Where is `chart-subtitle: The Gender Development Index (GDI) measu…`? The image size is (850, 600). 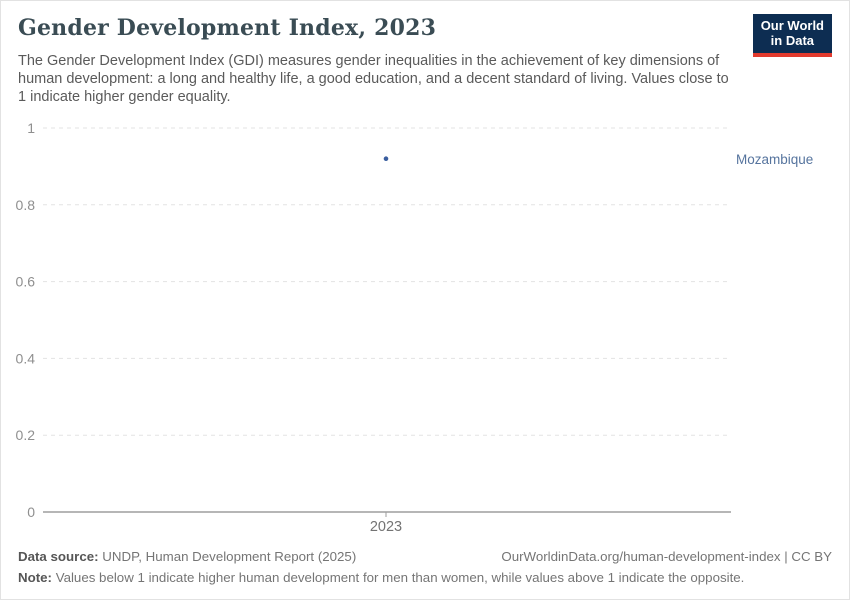 chart-subtitle: The Gender Development Index (GDI) measu… is located at coordinates (373, 79).